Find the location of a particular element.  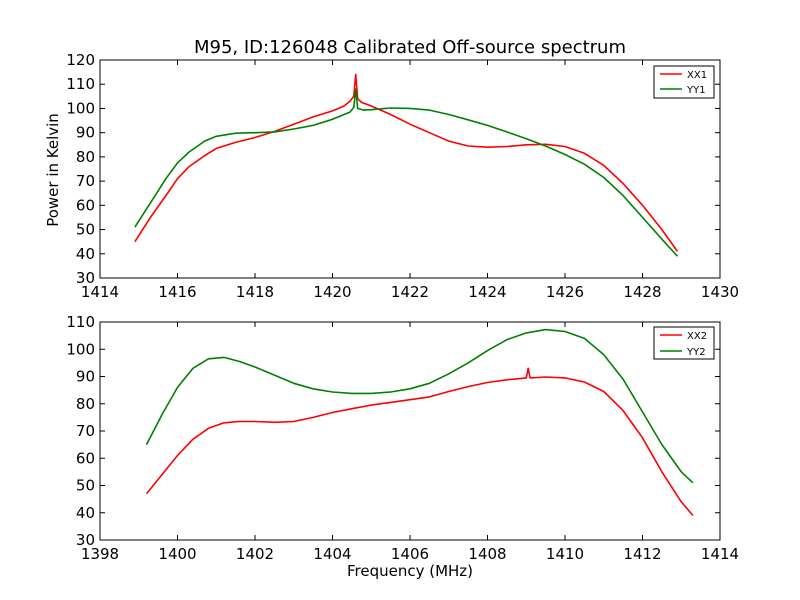

x-tick-label: 1418 is located at coordinates (255, 292).